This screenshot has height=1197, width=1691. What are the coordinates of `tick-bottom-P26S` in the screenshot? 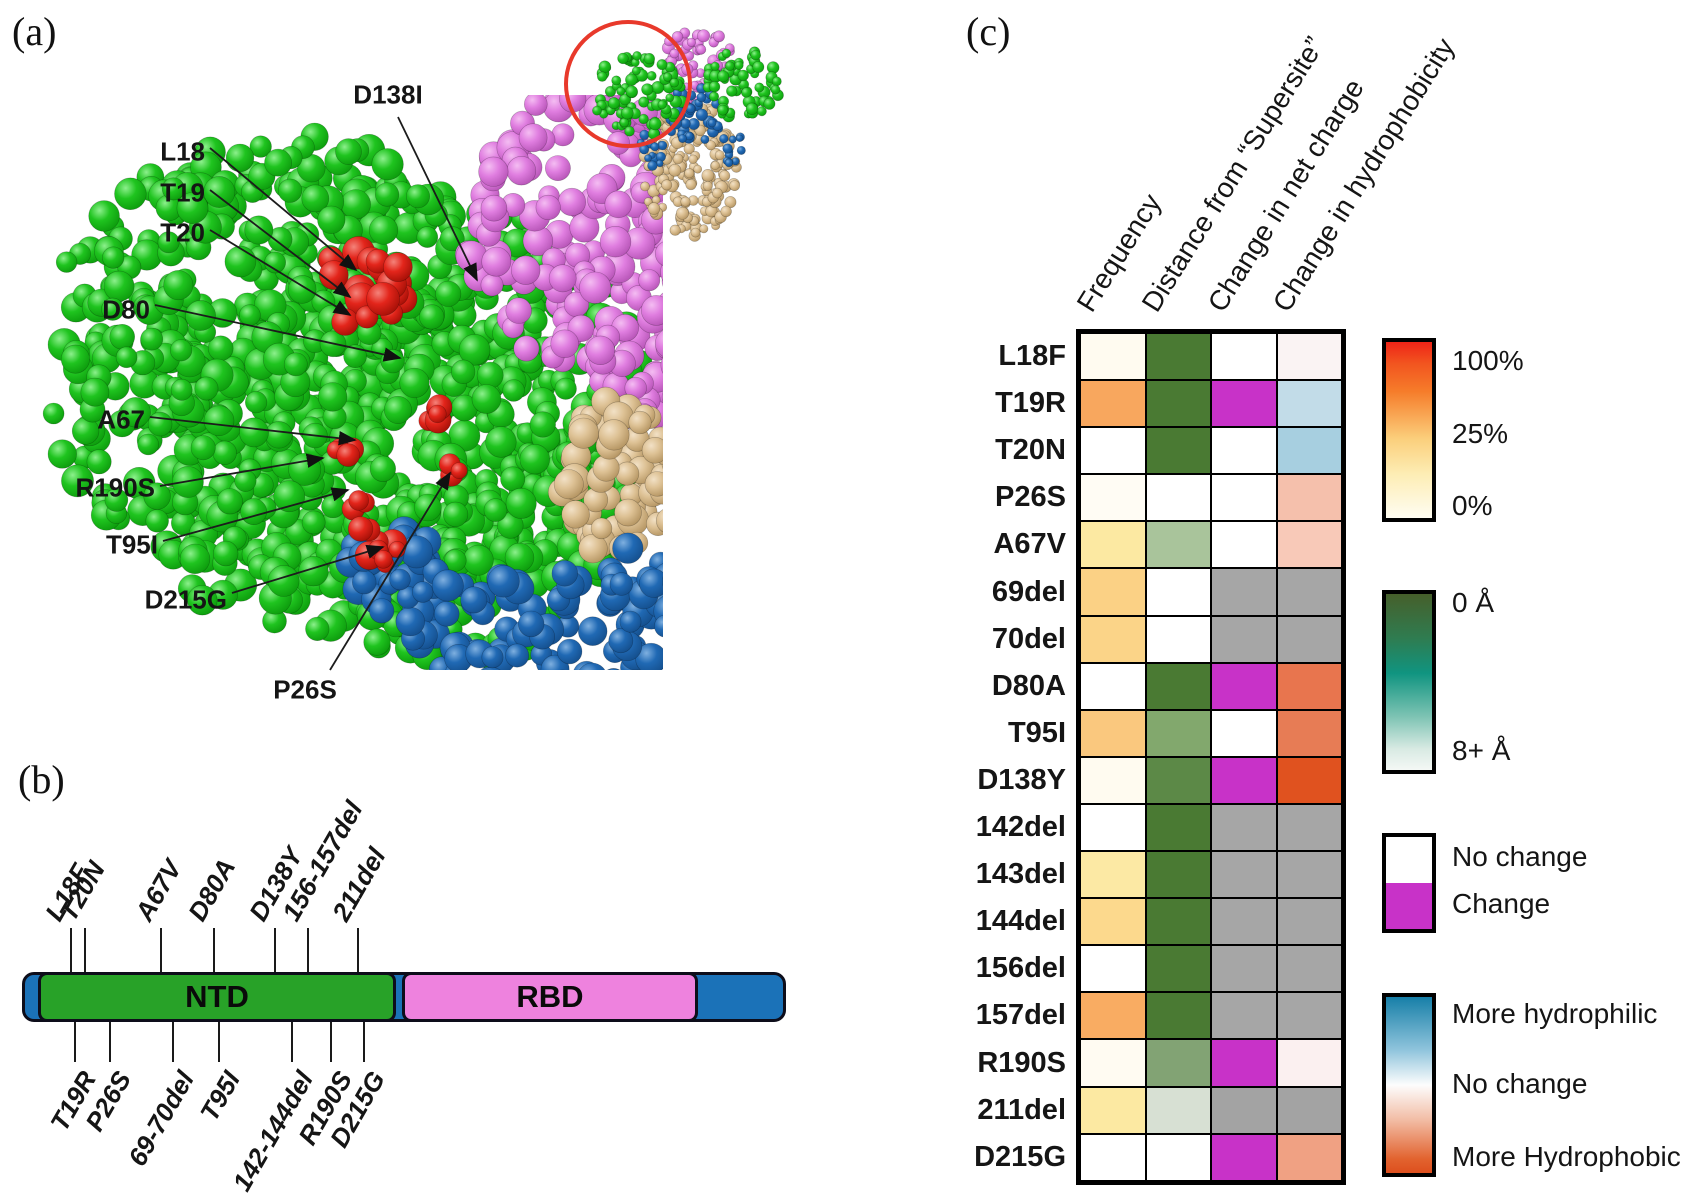 It's located at (110, 1042).